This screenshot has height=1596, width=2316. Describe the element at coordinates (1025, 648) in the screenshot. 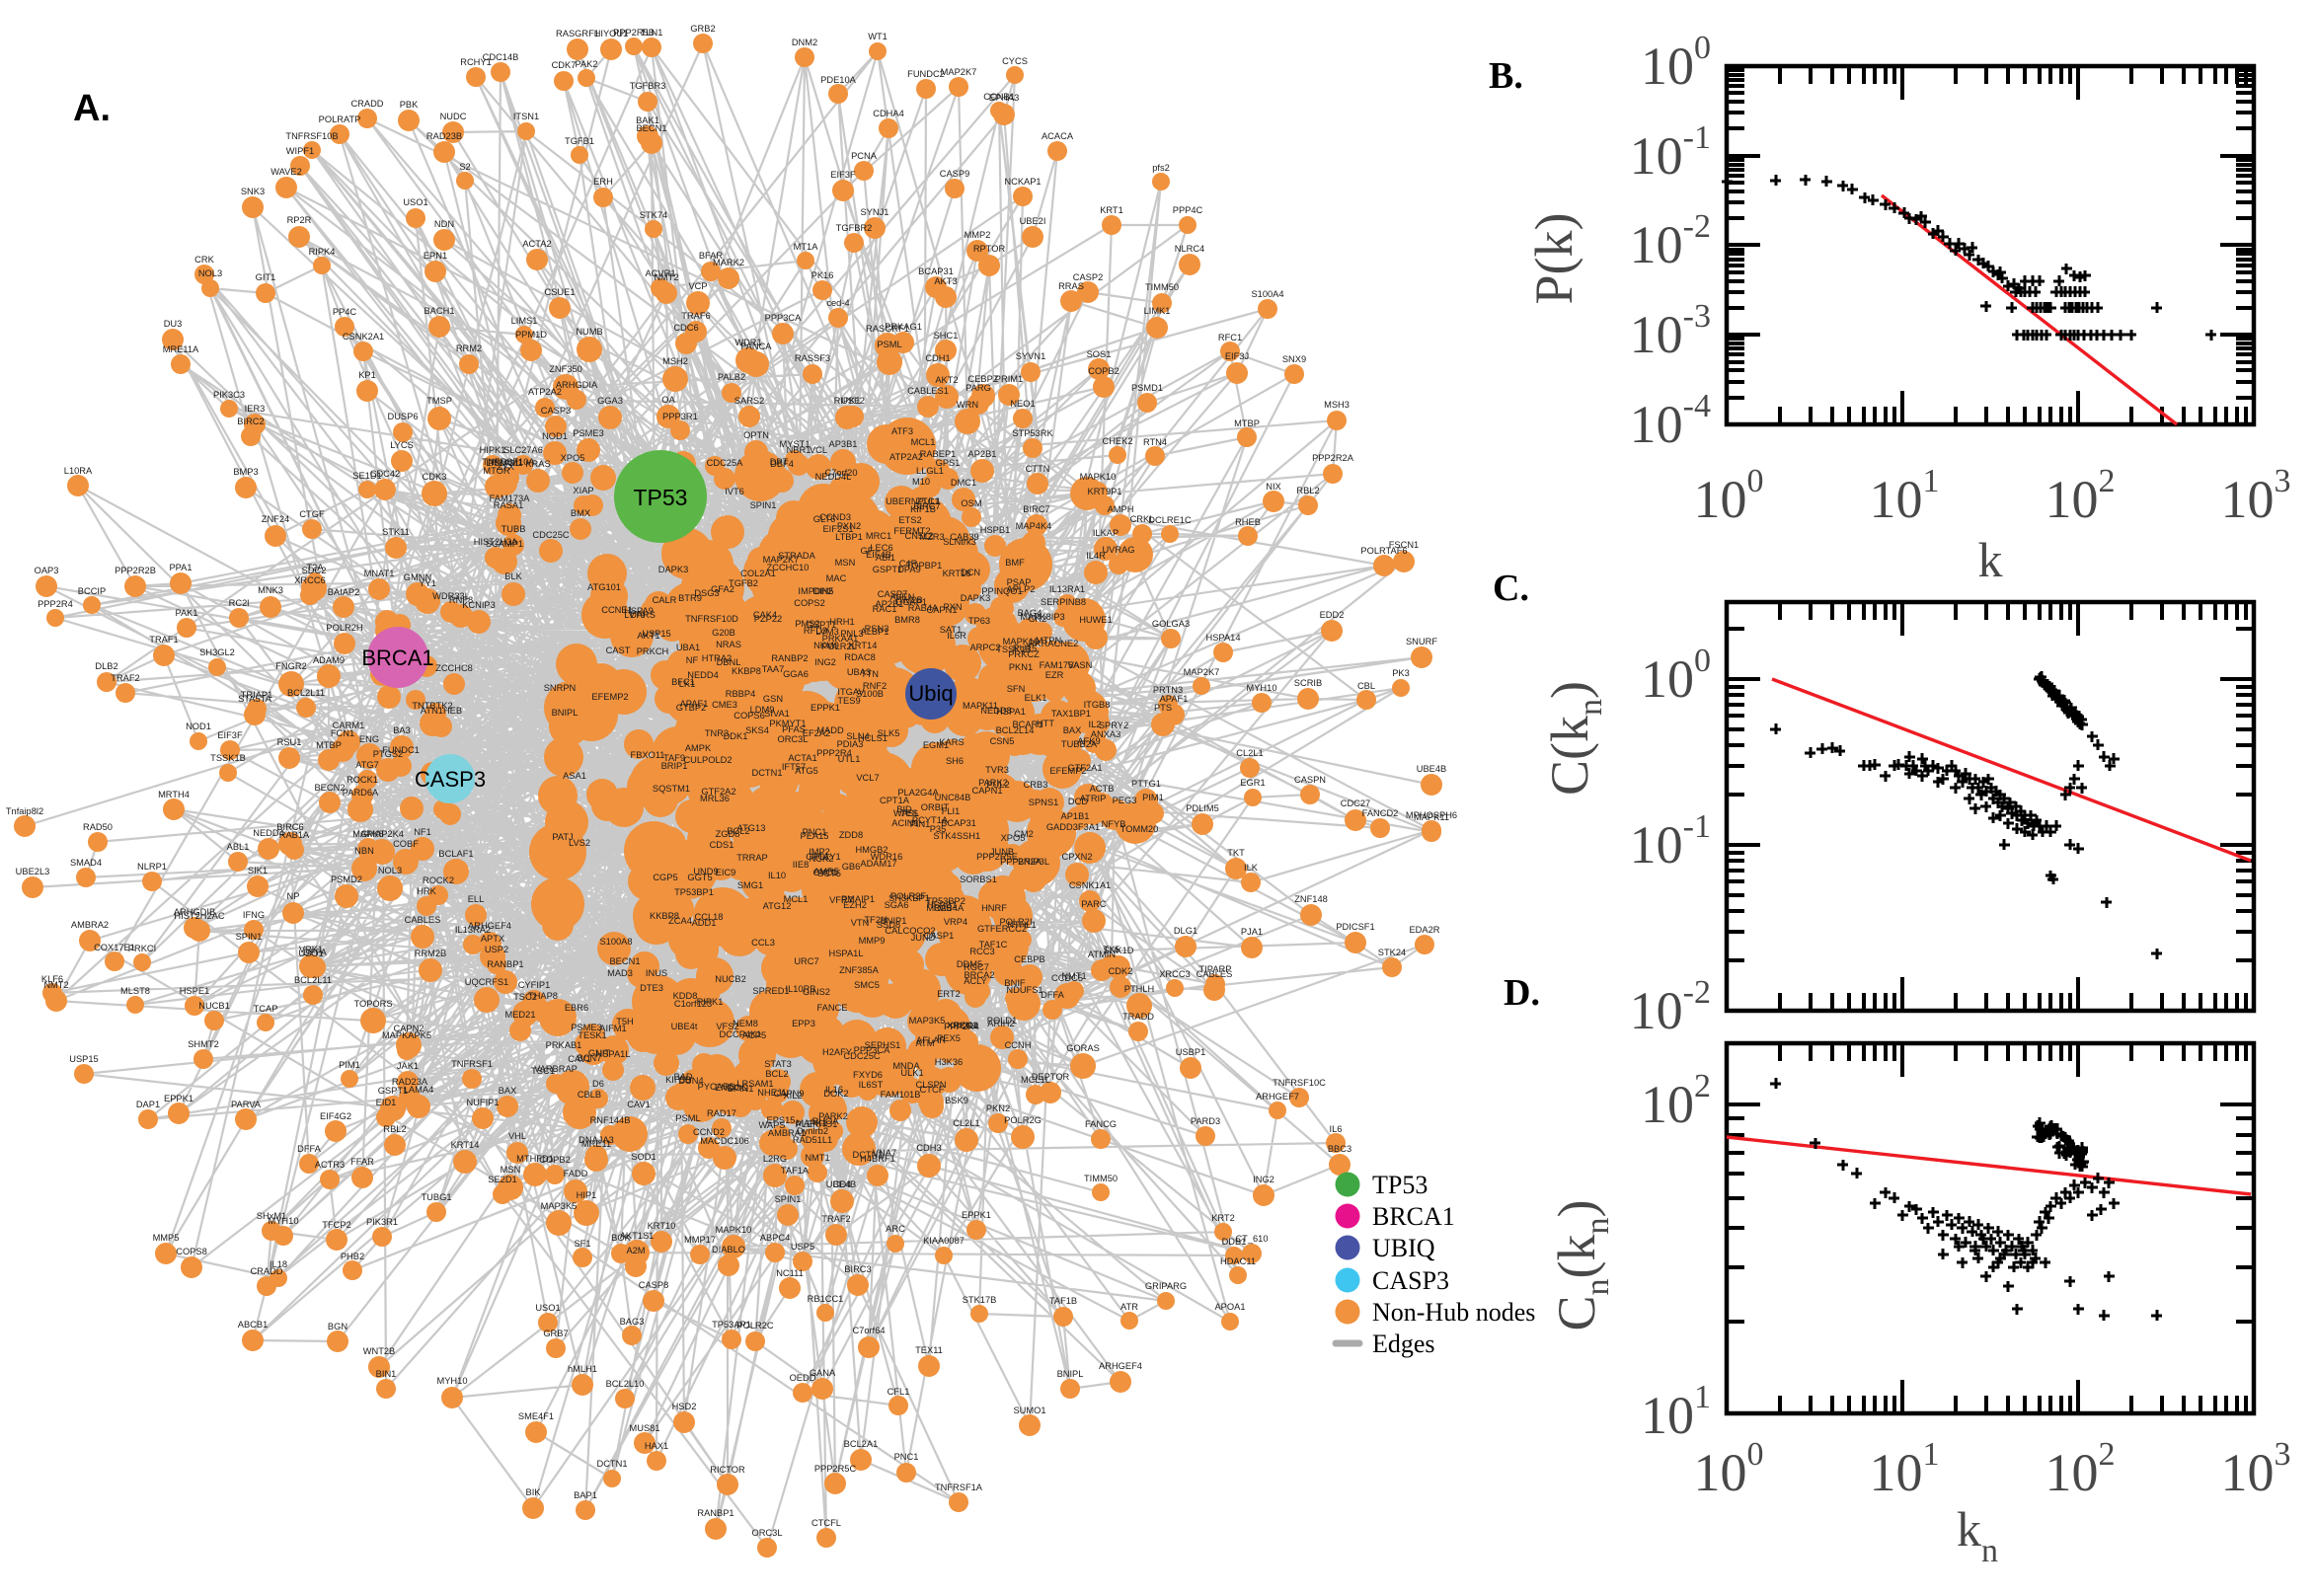

I see `svg-text: RUT5` at that location.